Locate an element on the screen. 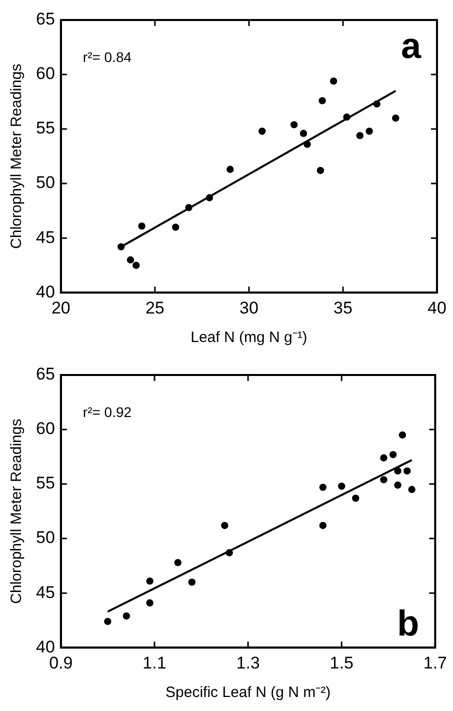  annotation: r²= 0.92 is located at coordinates (107, 412).